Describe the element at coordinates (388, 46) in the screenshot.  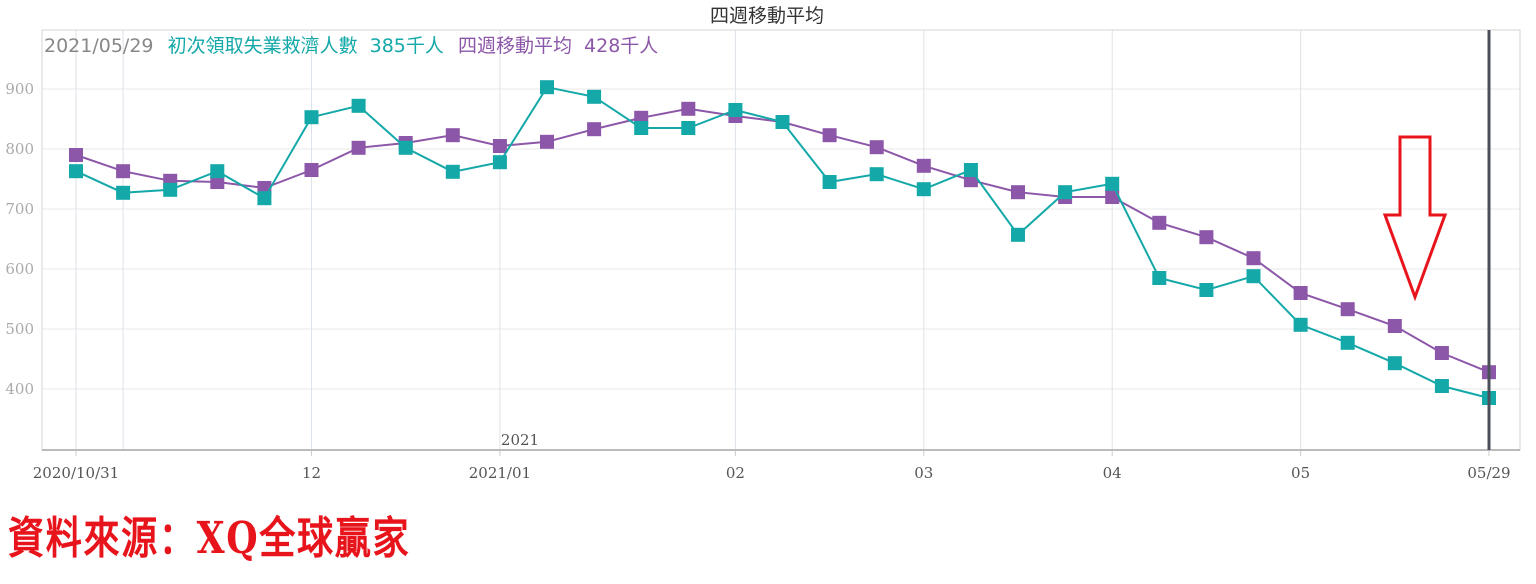
I see `legend-series1-value: 385` at that location.